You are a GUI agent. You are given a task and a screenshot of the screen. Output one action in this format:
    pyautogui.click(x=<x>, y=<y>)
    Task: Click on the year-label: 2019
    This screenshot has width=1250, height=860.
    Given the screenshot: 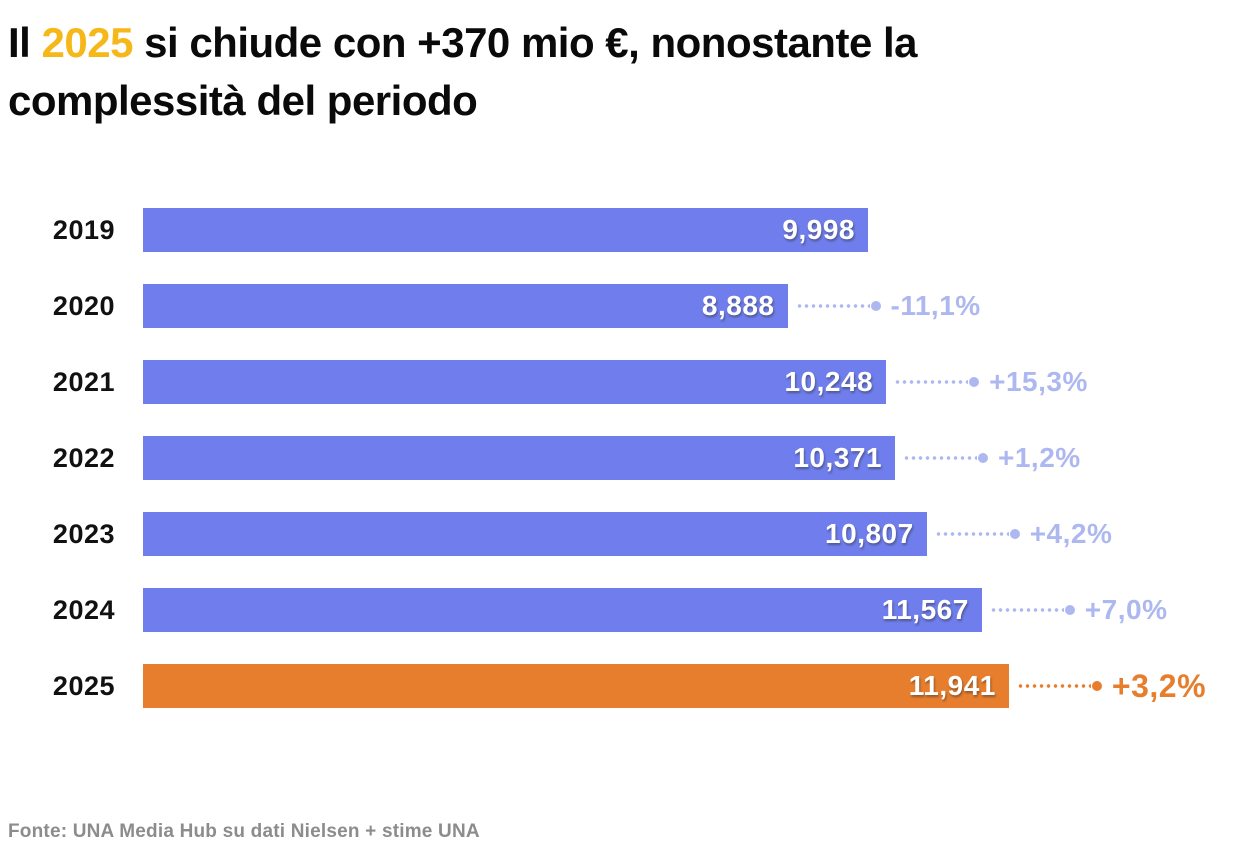 What is the action you would take?
    pyautogui.click(x=83, y=229)
    